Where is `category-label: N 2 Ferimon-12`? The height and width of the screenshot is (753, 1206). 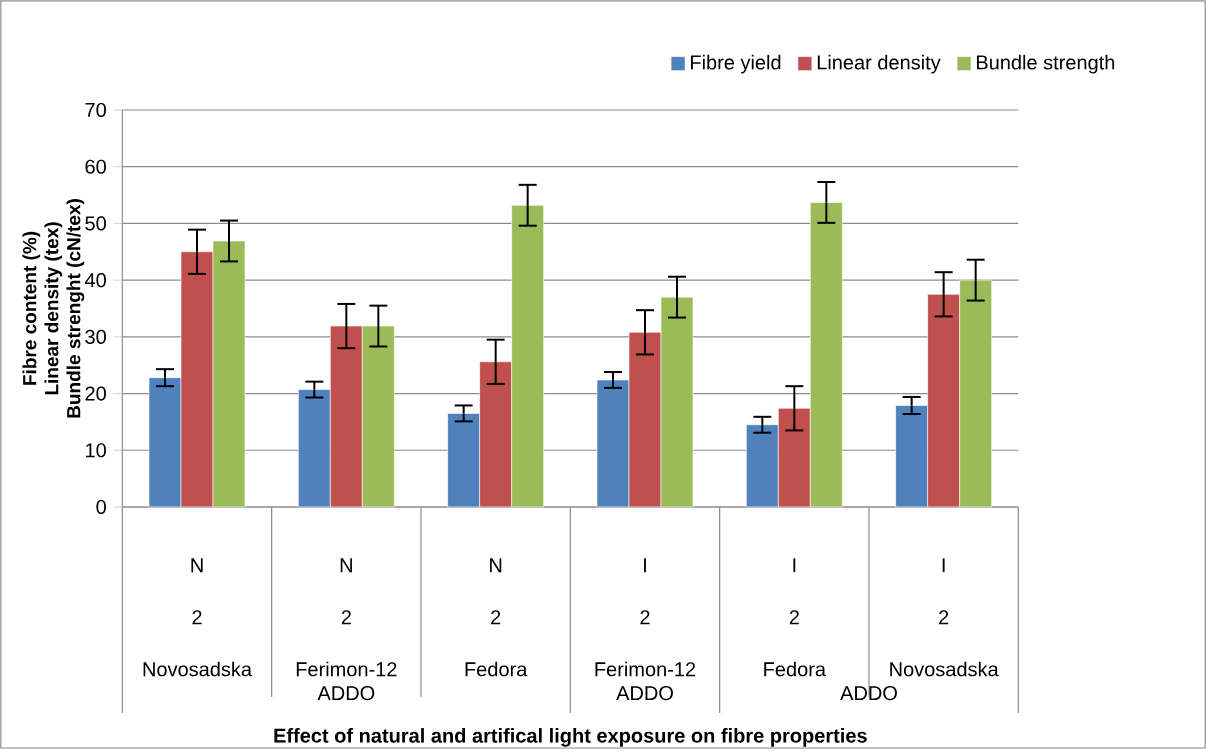
category-label: N 2 Ferimon-12 is located at coordinates (346, 617).